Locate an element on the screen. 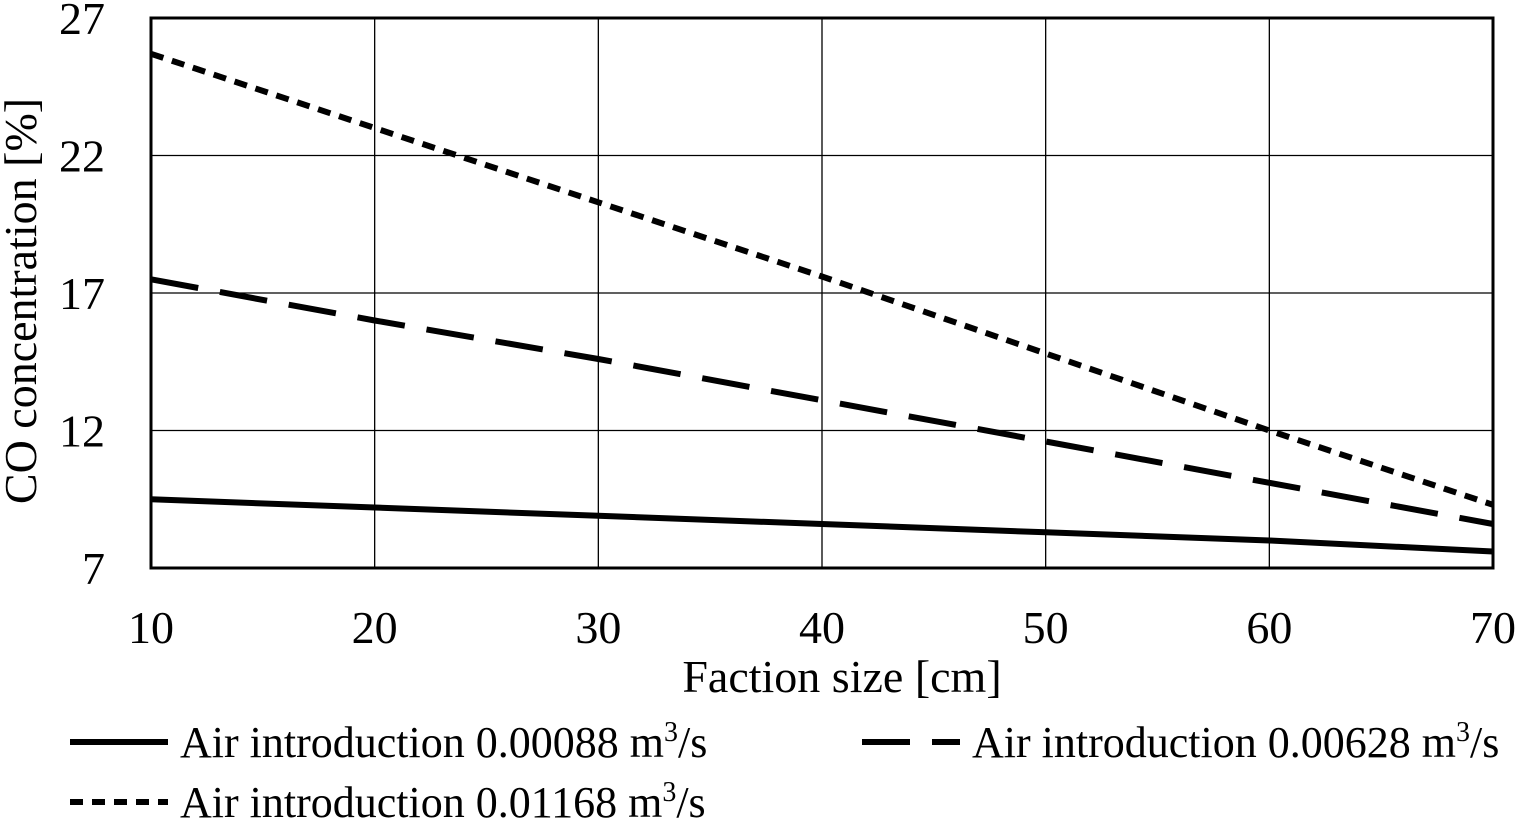 This screenshot has width=1517, height=819. x-tick-label: 10 is located at coordinates (151, 627).